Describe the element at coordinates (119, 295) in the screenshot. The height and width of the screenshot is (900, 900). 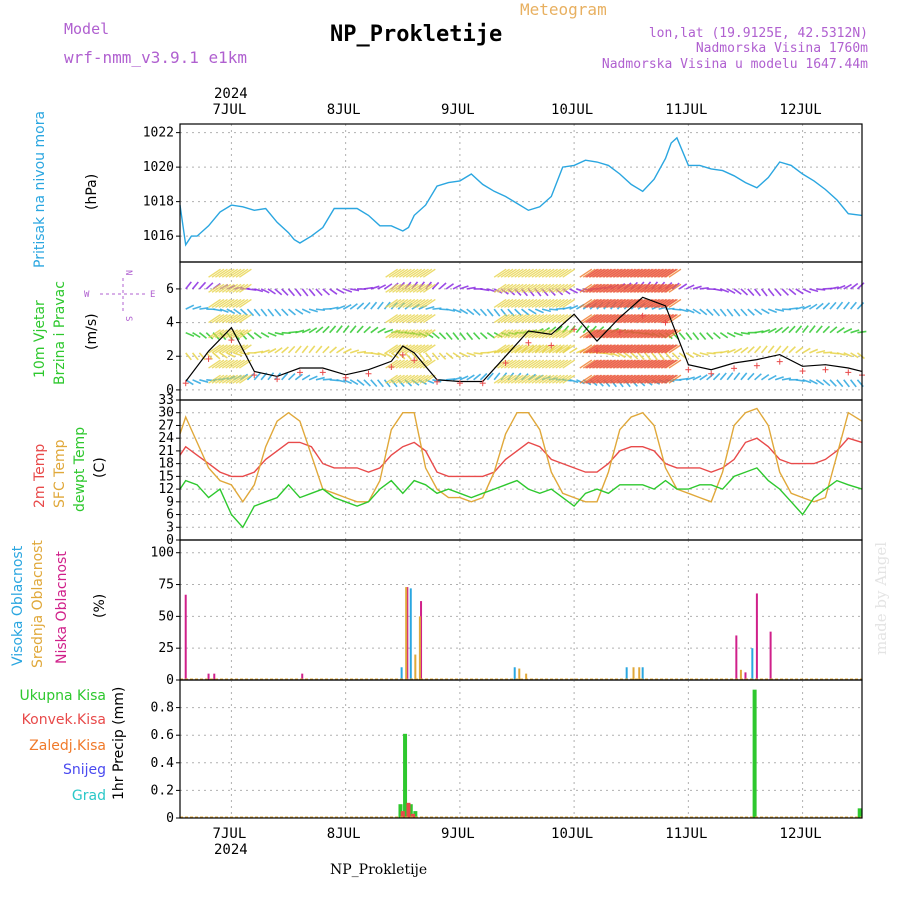
I see `wind-compass: W E N S` at that location.